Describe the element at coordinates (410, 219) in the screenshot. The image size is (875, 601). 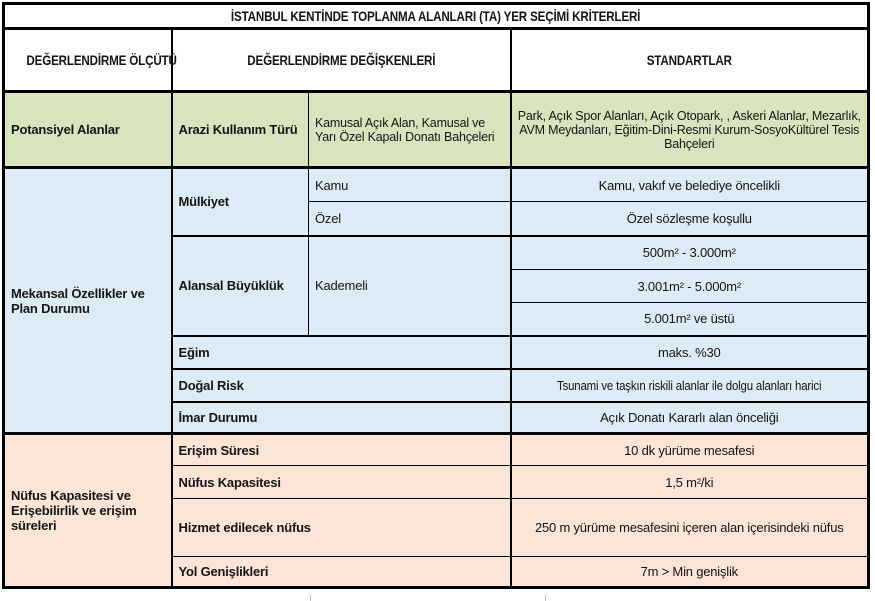
I see `ownership-private-value-cell: Özel` at that location.